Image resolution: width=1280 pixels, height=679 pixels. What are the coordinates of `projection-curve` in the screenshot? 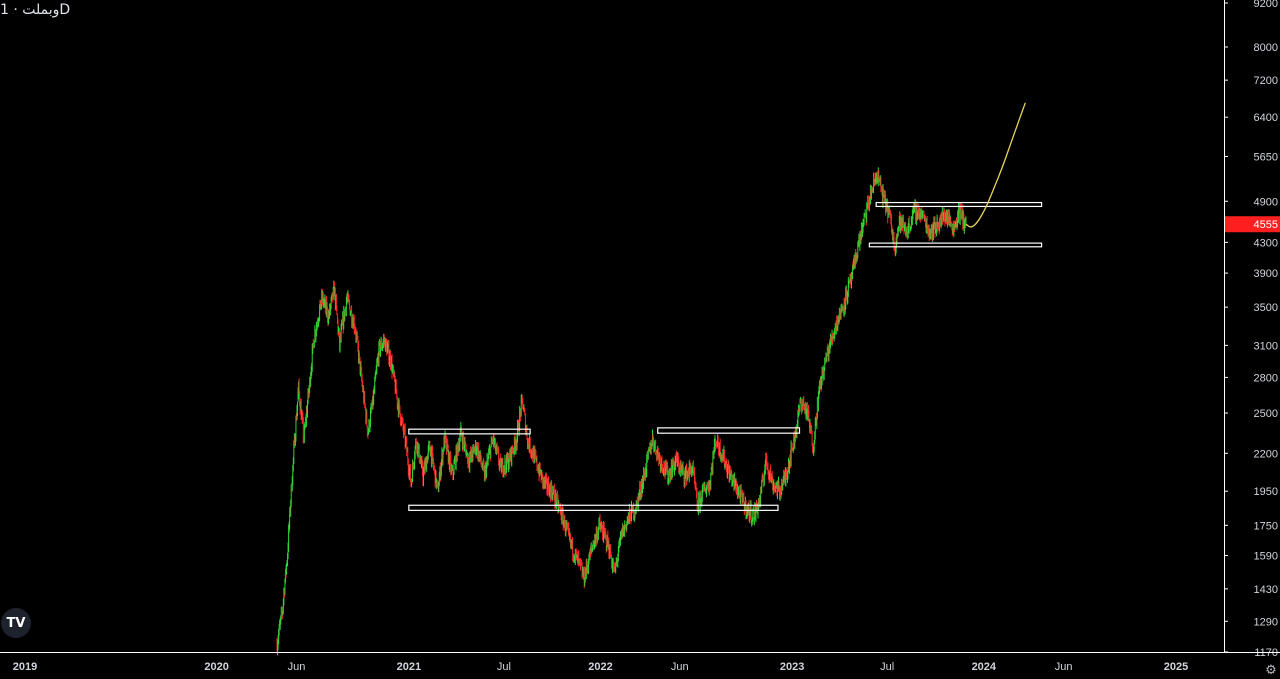 It's located at (995, 165).